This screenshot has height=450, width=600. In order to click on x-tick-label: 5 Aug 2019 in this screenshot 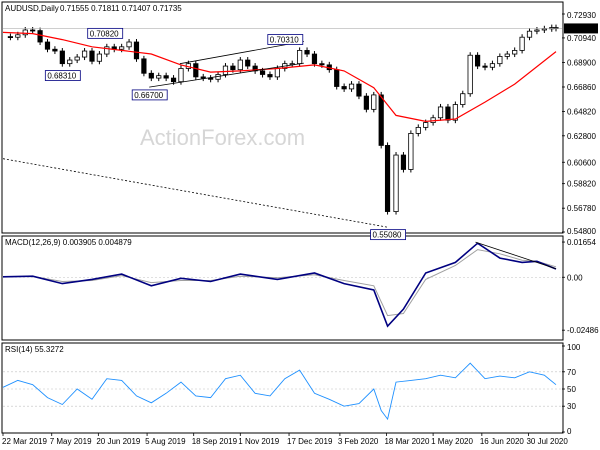, I will do `click(165, 441)`.